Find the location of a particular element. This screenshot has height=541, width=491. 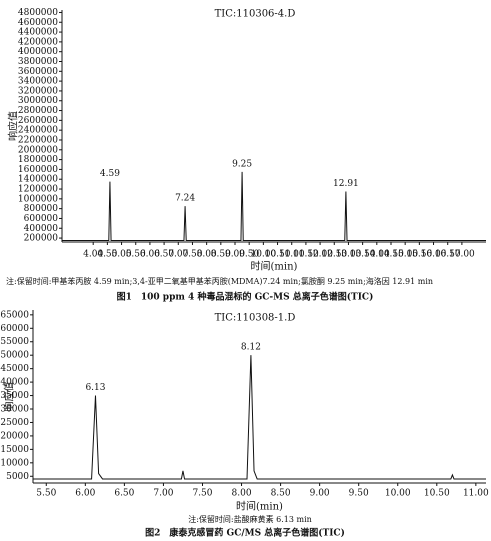

y-tick-label: 4800000 is located at coordinates (38, 13).